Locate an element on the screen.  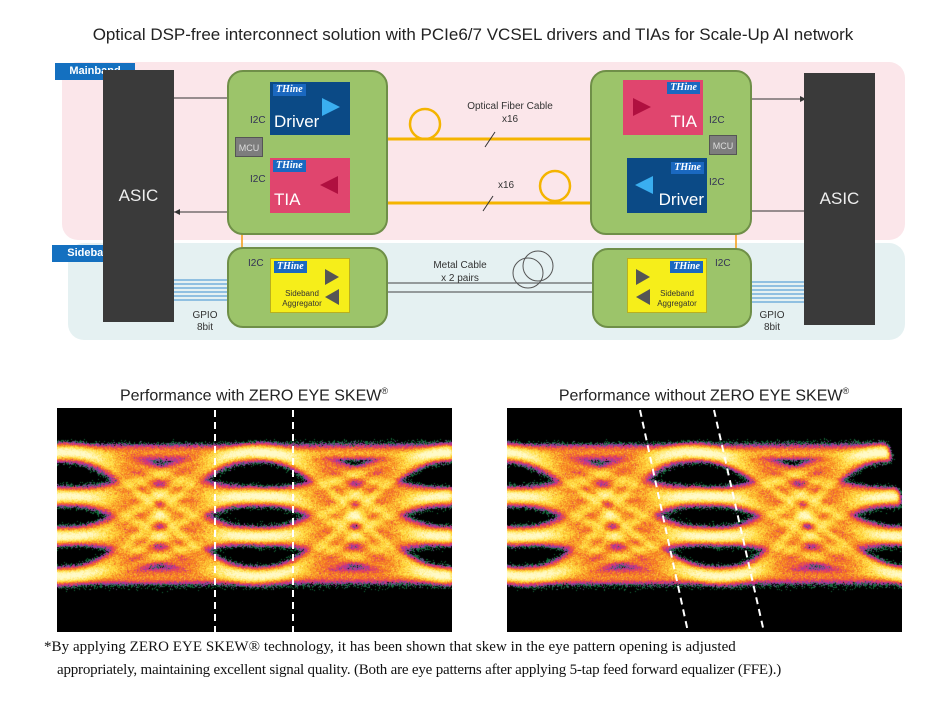
right-sideband-aggregator: THine Sideband Aggregator is located at coordinates (667, 285).